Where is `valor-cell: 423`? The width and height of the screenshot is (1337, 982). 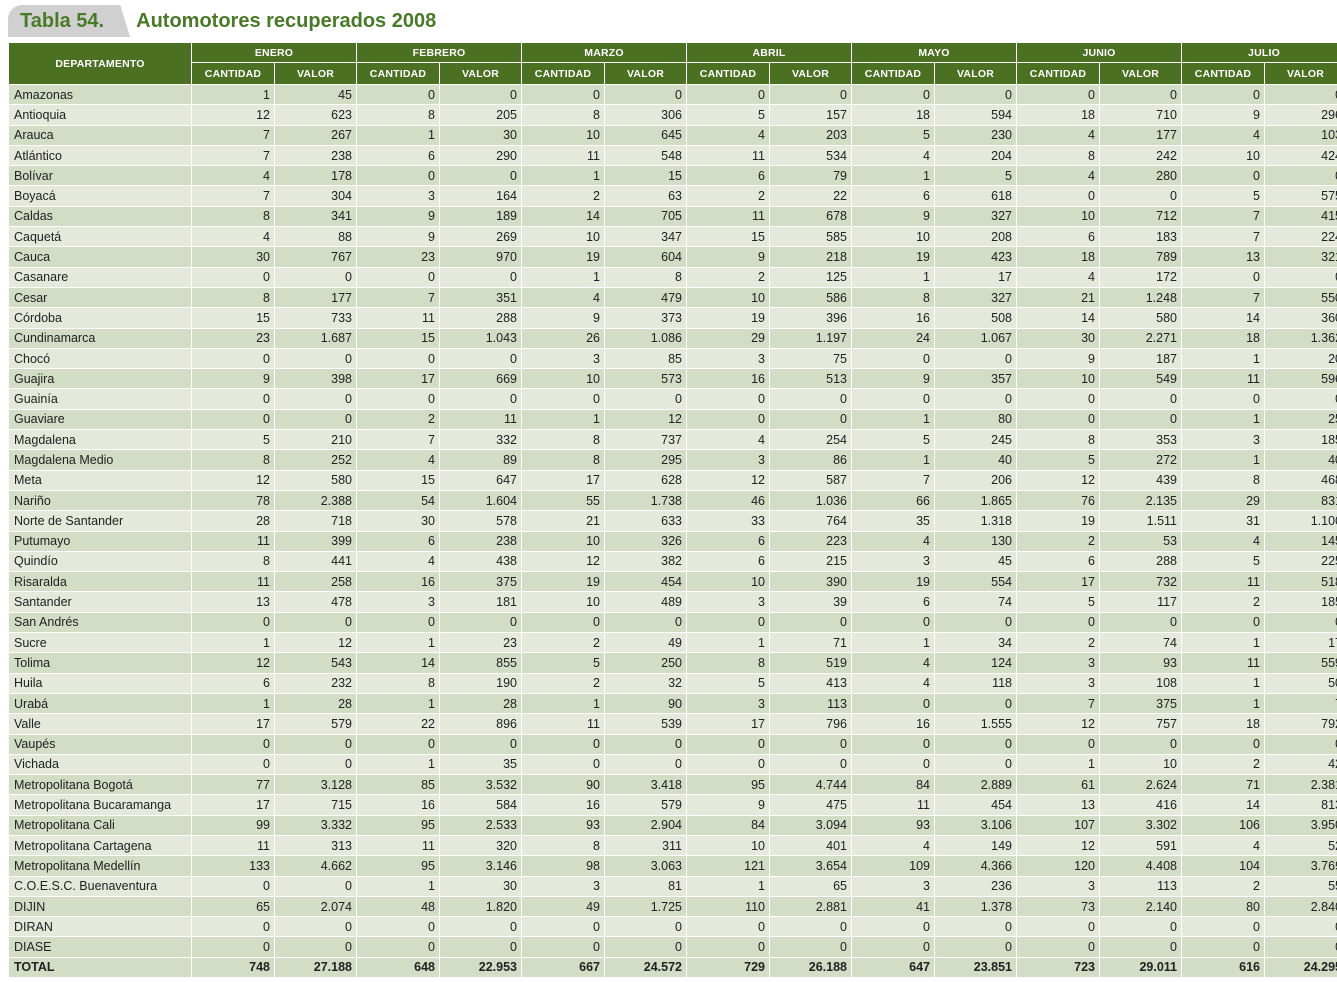
valor-cell: 423 is located at coordinates (975, 257).